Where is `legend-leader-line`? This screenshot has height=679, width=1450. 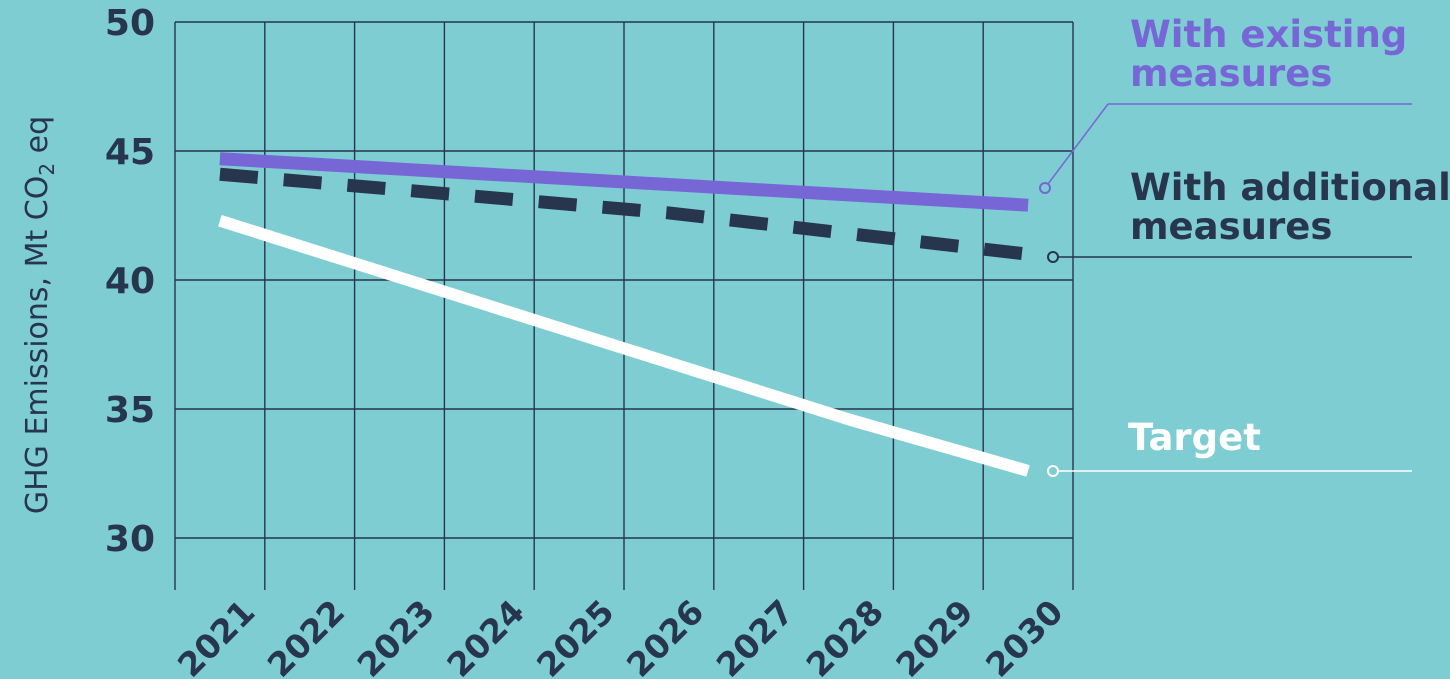
legend-leader-line is located at coordinates (1076, 146).